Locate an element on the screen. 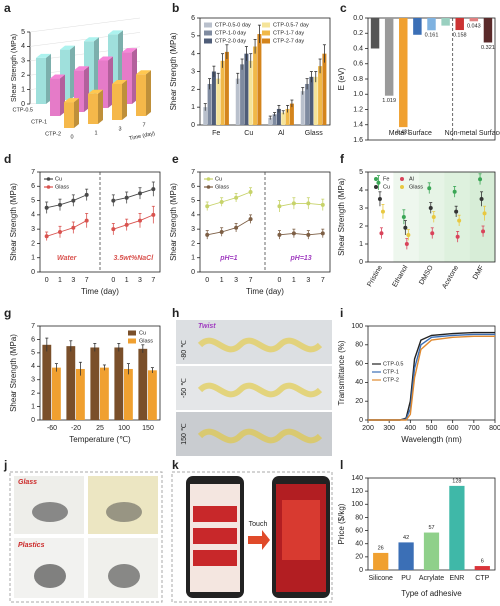 This screenshot has height=606, width=500. y-tick-label: 1.6 is located at coordinates (358, 140).